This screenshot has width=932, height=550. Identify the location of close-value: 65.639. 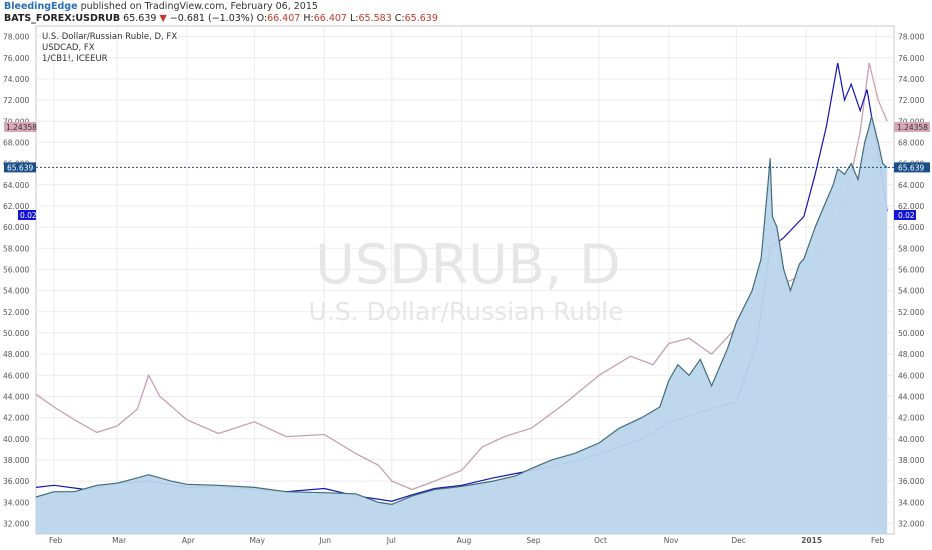
(421, 18).